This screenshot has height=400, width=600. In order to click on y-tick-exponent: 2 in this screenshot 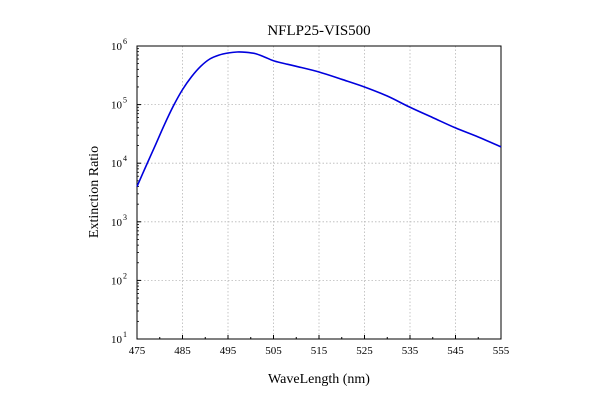, I will do `click(125, 275)`.